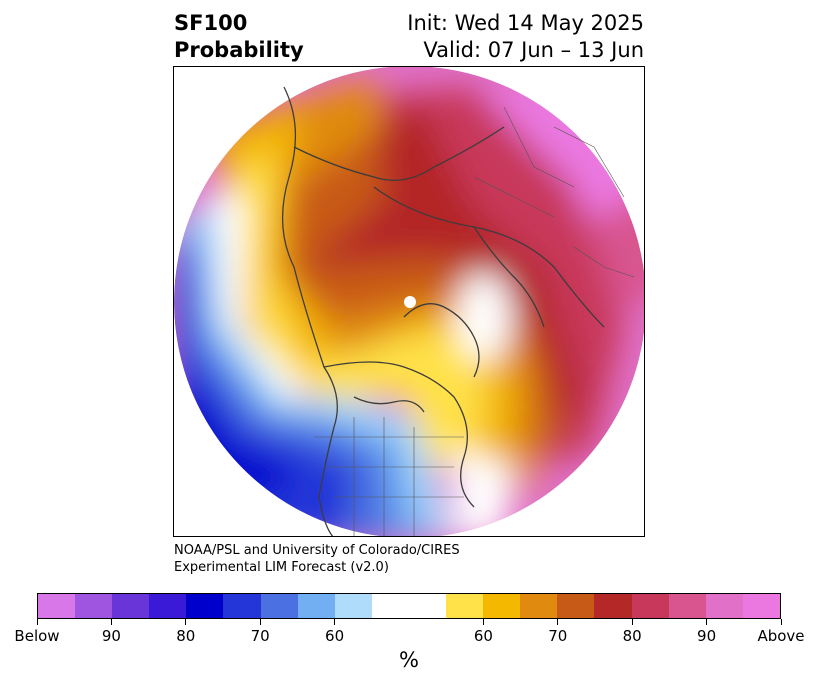  I want to click on colorbar, so click(409, 606).